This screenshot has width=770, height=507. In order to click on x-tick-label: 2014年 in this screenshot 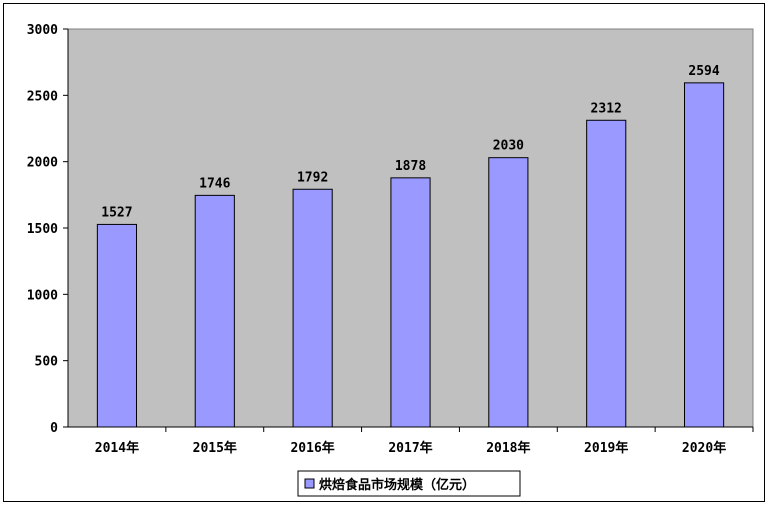, I will do `click(117, 448)`.